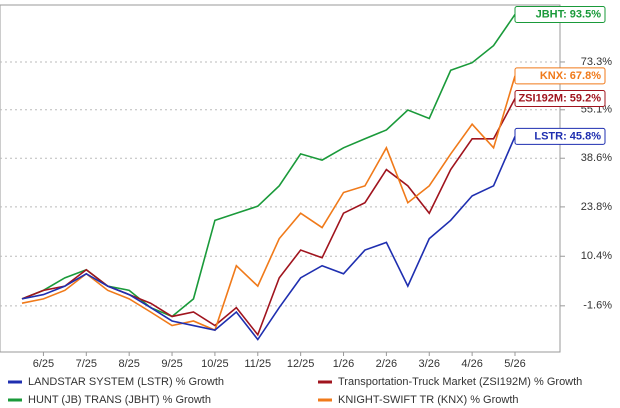 The height and width of the screenshot is (408, 620). Describe the element at coordinates (596, 207) in the screenshot. I see `y-tick-label: 23.8%` at that location.